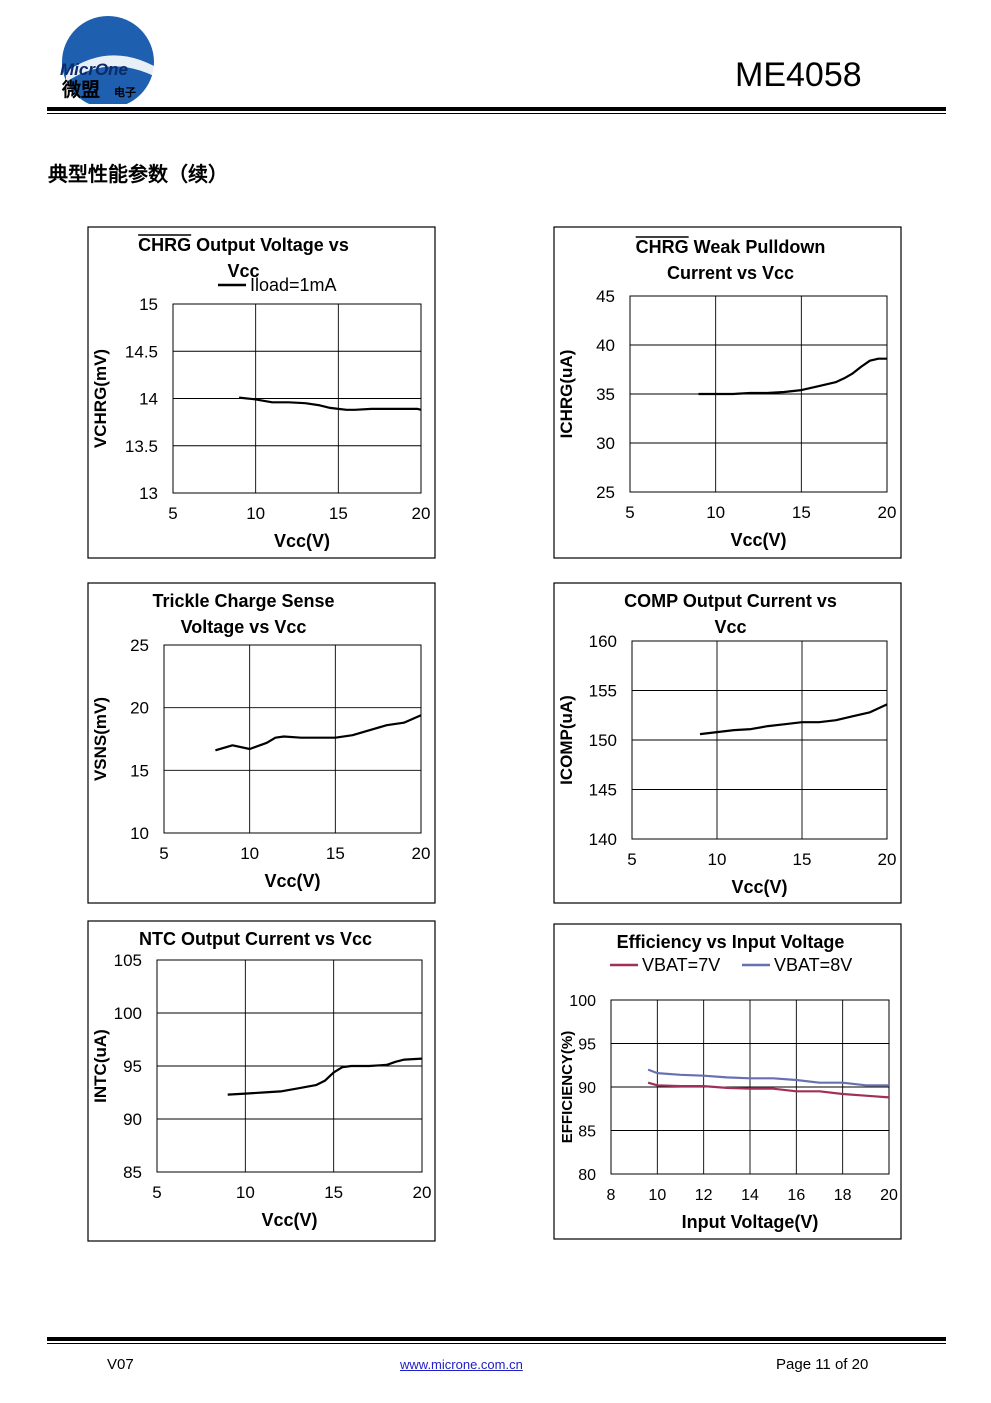 Image resolution: width=991 pixels, height=1403 pixels. I want to click on chart-title-line: NTC Output Current vs Vcc, so click(255, 939).